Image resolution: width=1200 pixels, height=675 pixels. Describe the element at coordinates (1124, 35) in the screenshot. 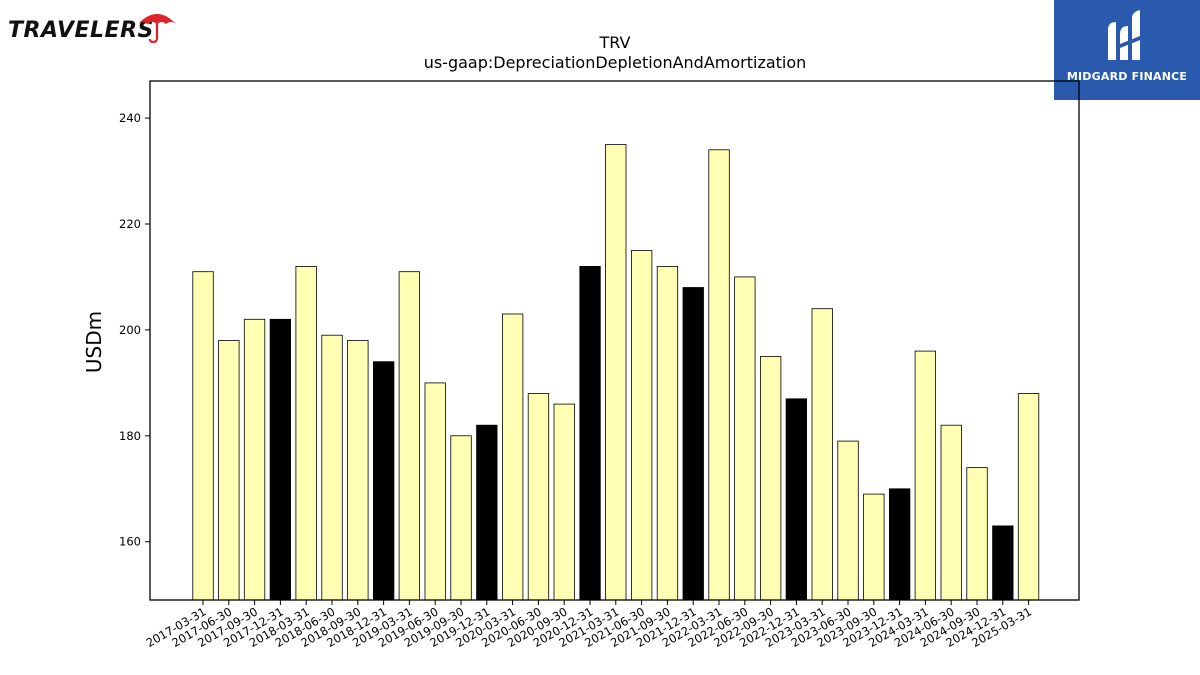

I see `midgard-mark-icon` at that location.